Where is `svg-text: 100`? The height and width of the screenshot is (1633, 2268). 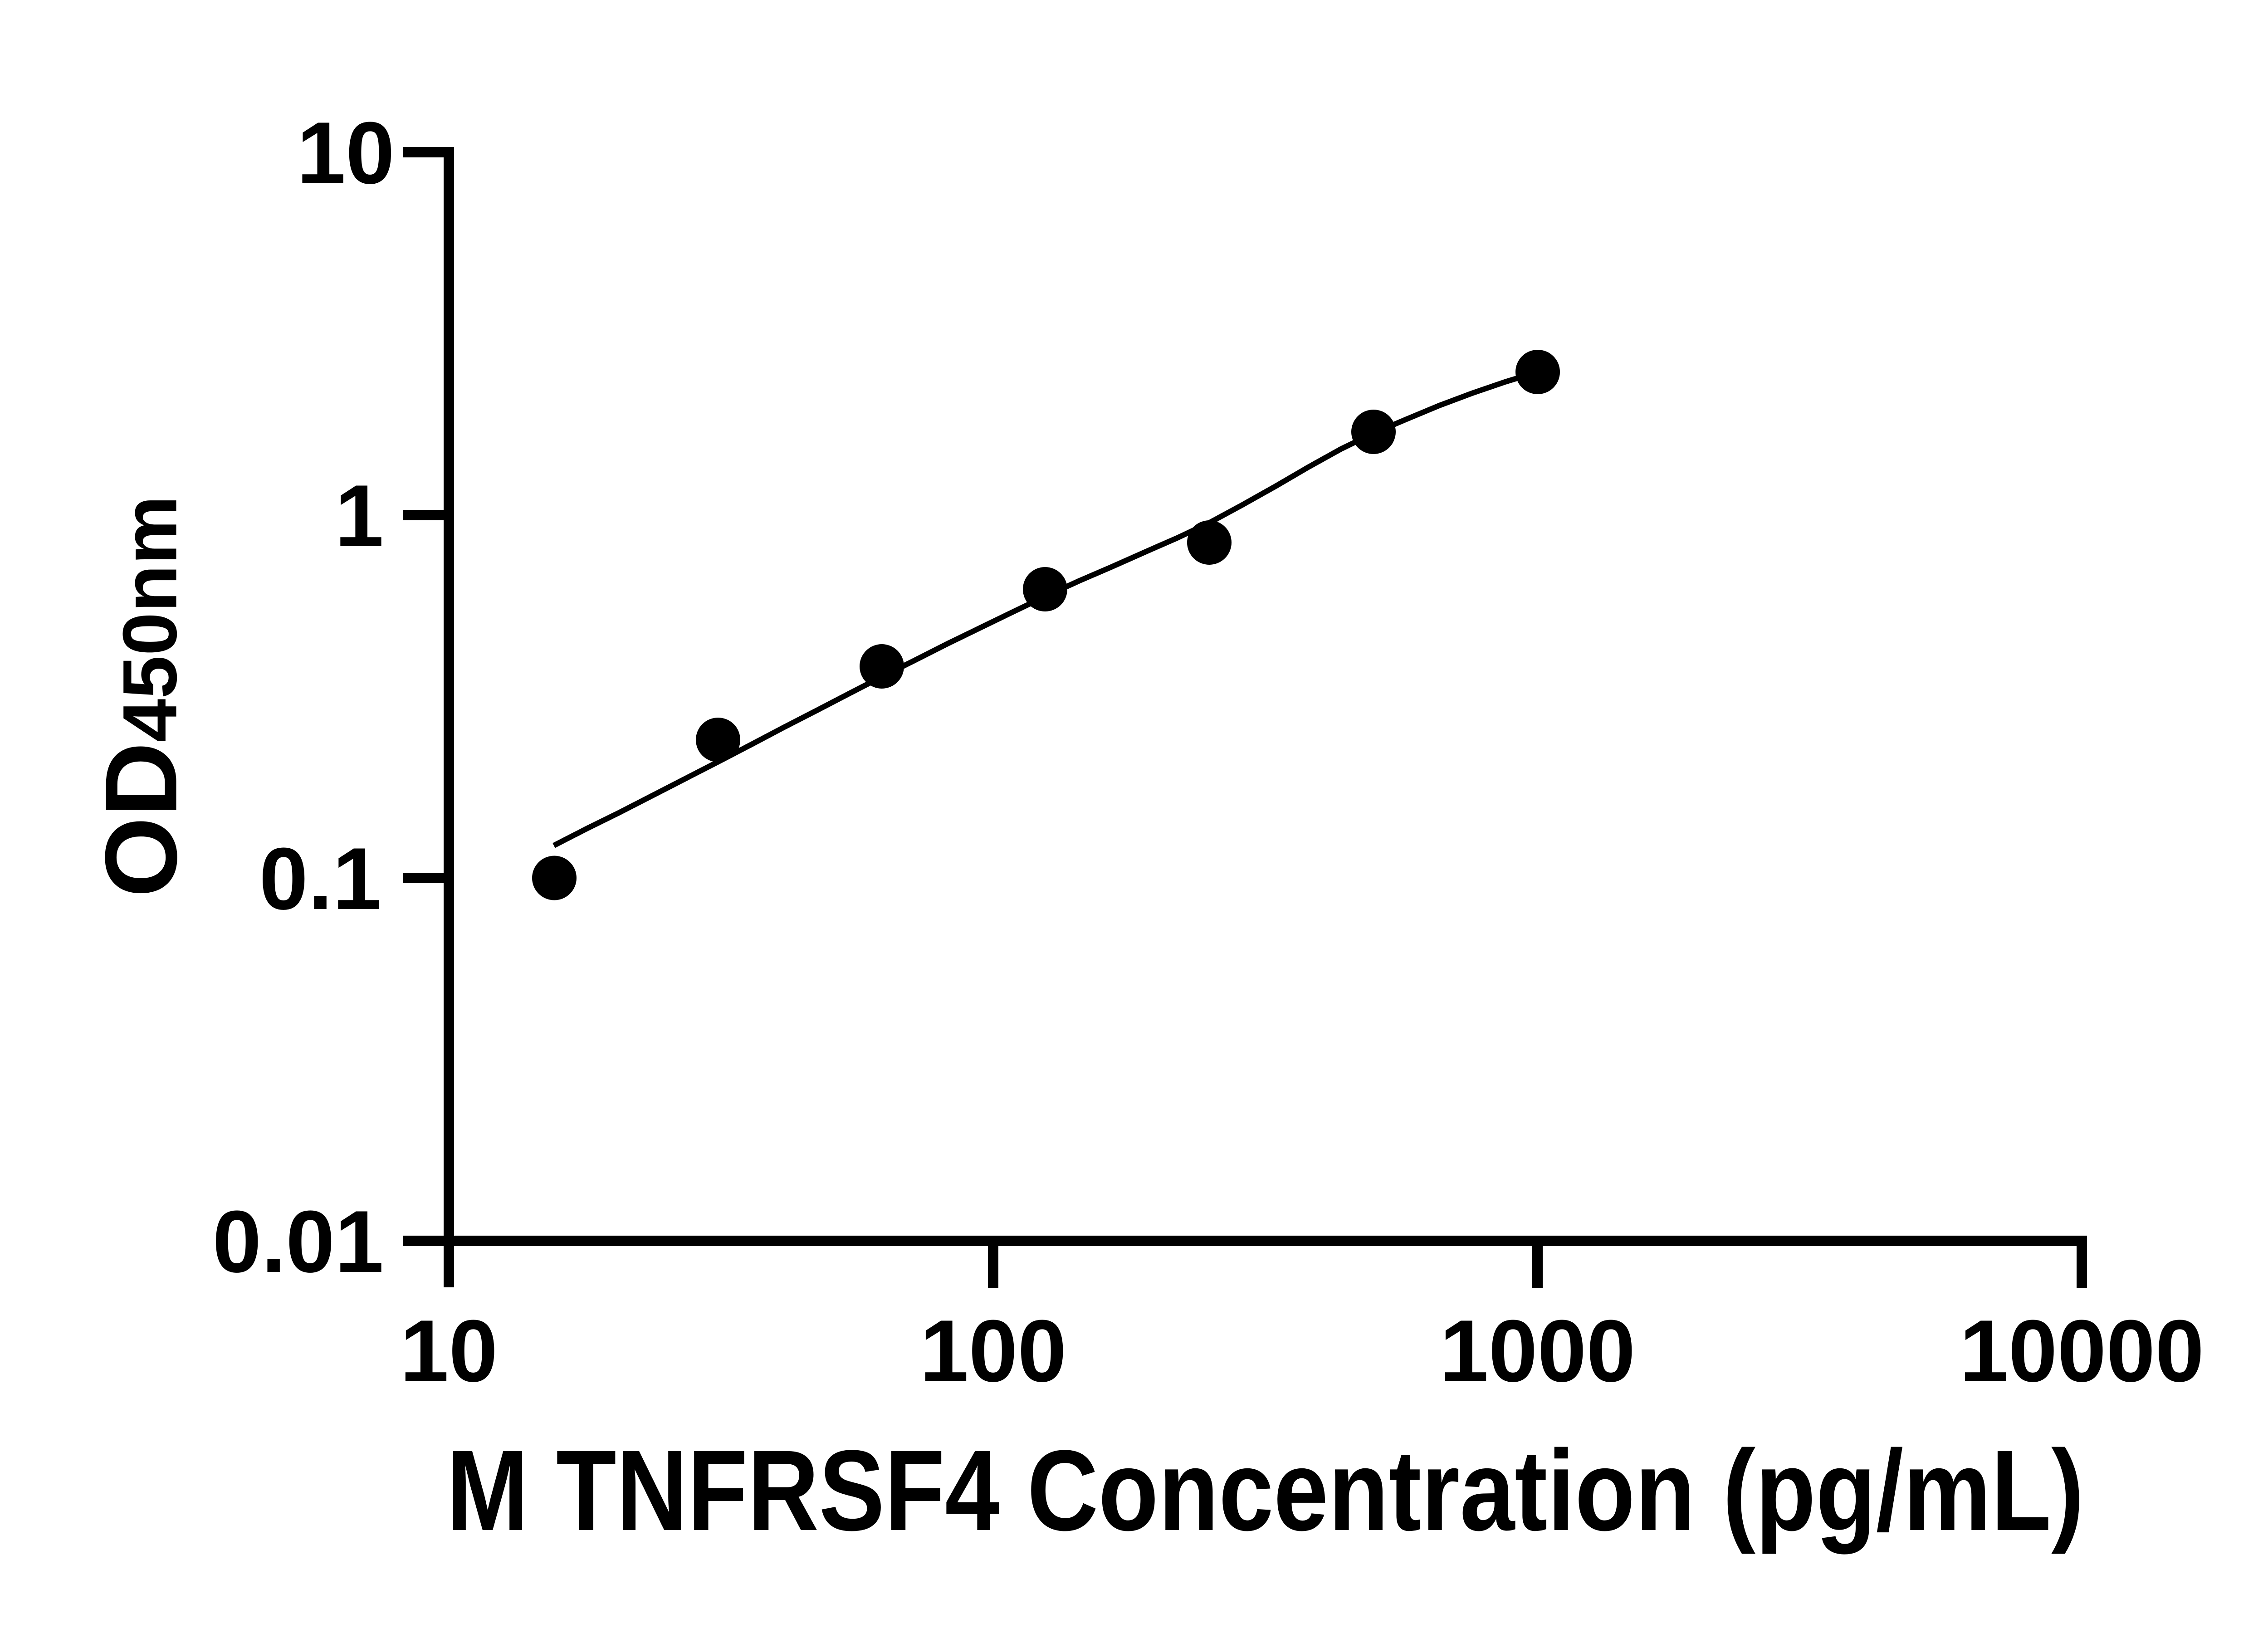
svg-text: 100 is located at coordinates (994, 1351).